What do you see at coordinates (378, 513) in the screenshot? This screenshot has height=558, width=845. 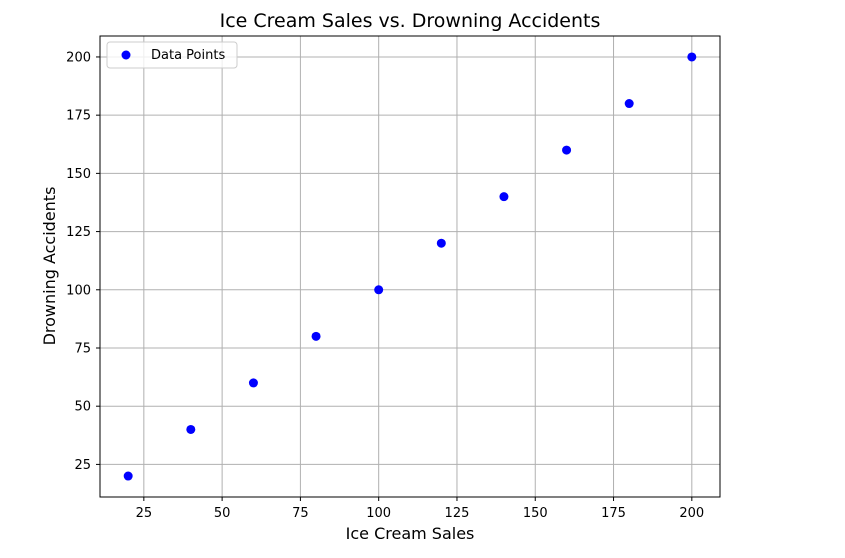 I see `x-tick-label: 100` at bounding box center [378, 513].